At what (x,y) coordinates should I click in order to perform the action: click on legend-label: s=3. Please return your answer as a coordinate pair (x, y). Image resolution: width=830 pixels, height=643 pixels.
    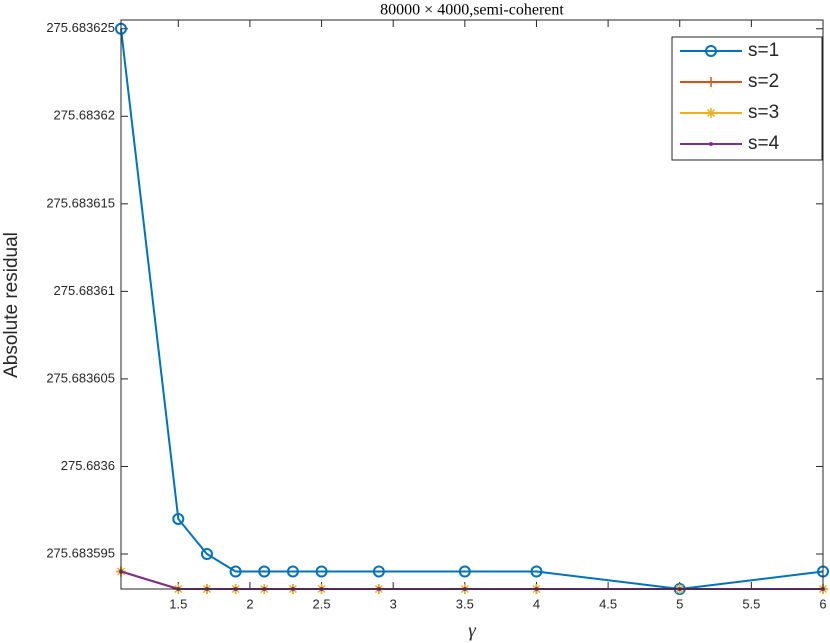
    Looking at the image, I should click on (763, 112).